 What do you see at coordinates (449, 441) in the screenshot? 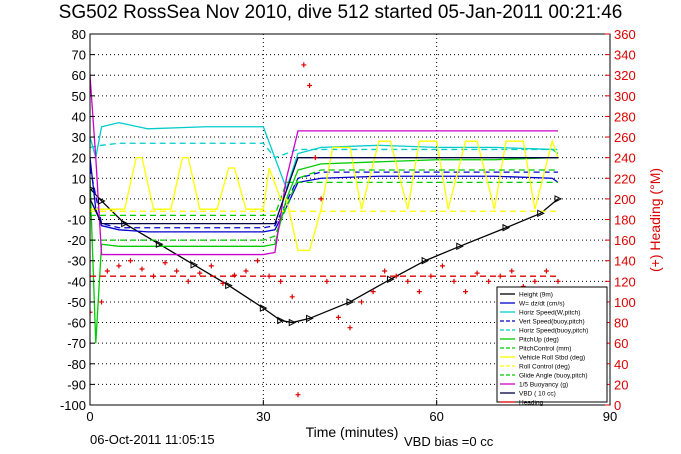
I see `footer-vbd-bias: VBD bias =0 cc` at bounding box center [449, 441].